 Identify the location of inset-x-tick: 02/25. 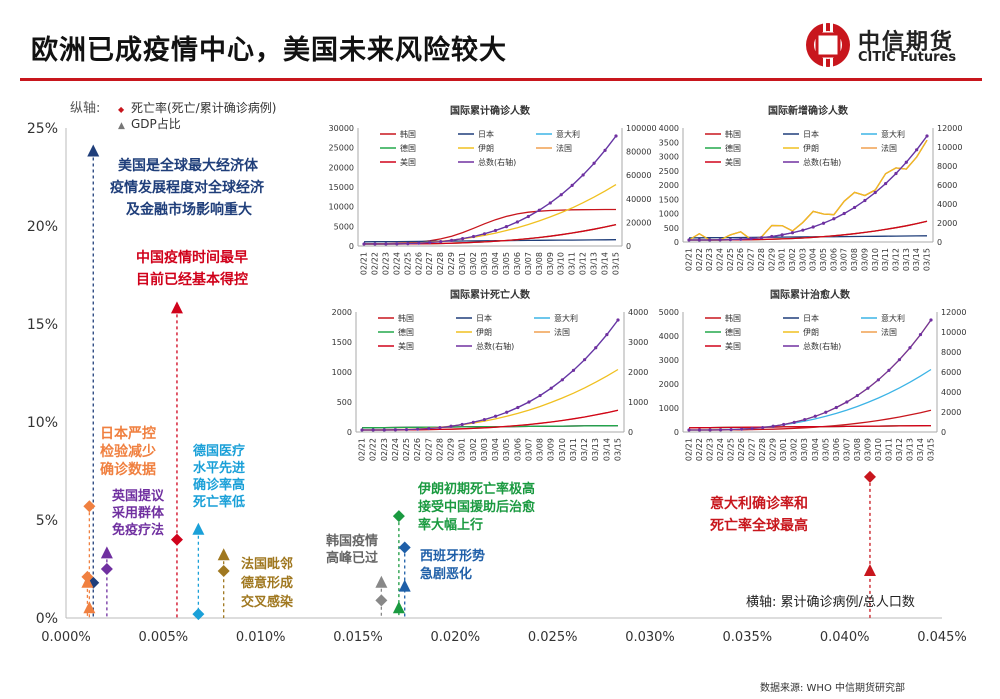
(731, 449).